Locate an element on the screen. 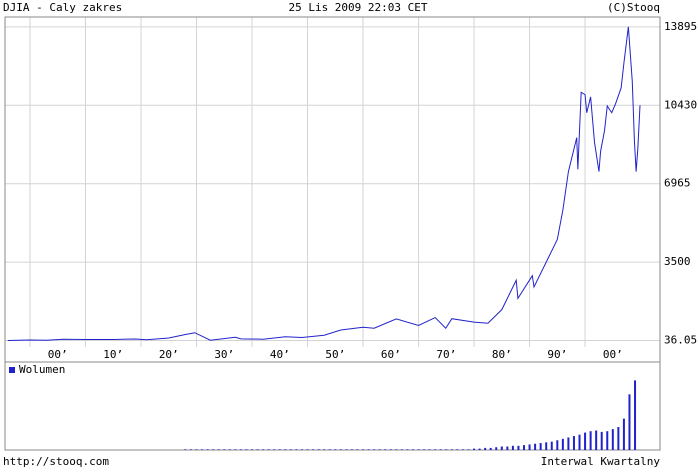 The image size is (698, 472). x-tick-label: 60’ is located at coordinates (391, 354).